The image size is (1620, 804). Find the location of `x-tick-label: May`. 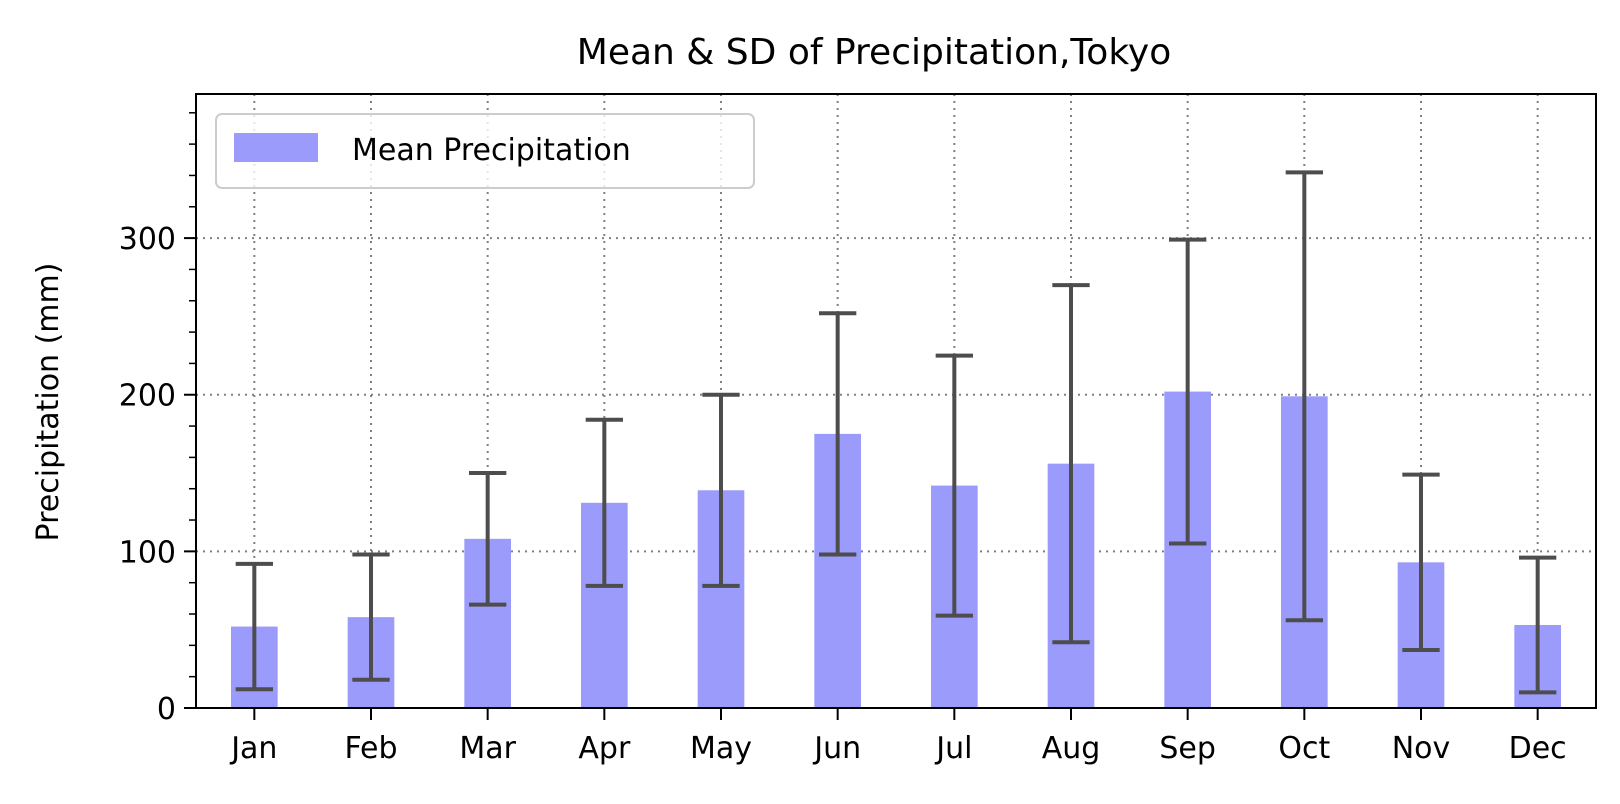

x-tick-label: May is located at coordinates (721, 748).